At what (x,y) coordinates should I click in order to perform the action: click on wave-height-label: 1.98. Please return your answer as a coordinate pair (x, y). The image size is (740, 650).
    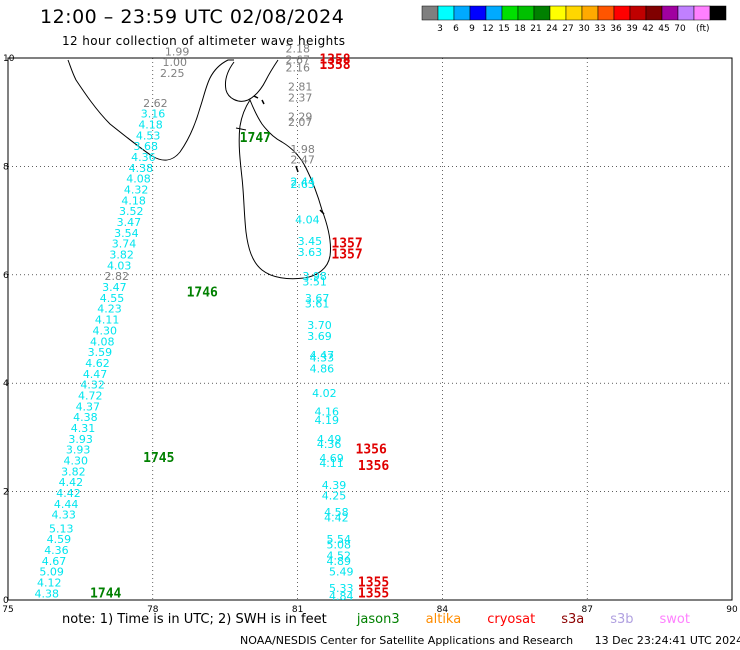
    Looking at the image, I should click on (302, 149).